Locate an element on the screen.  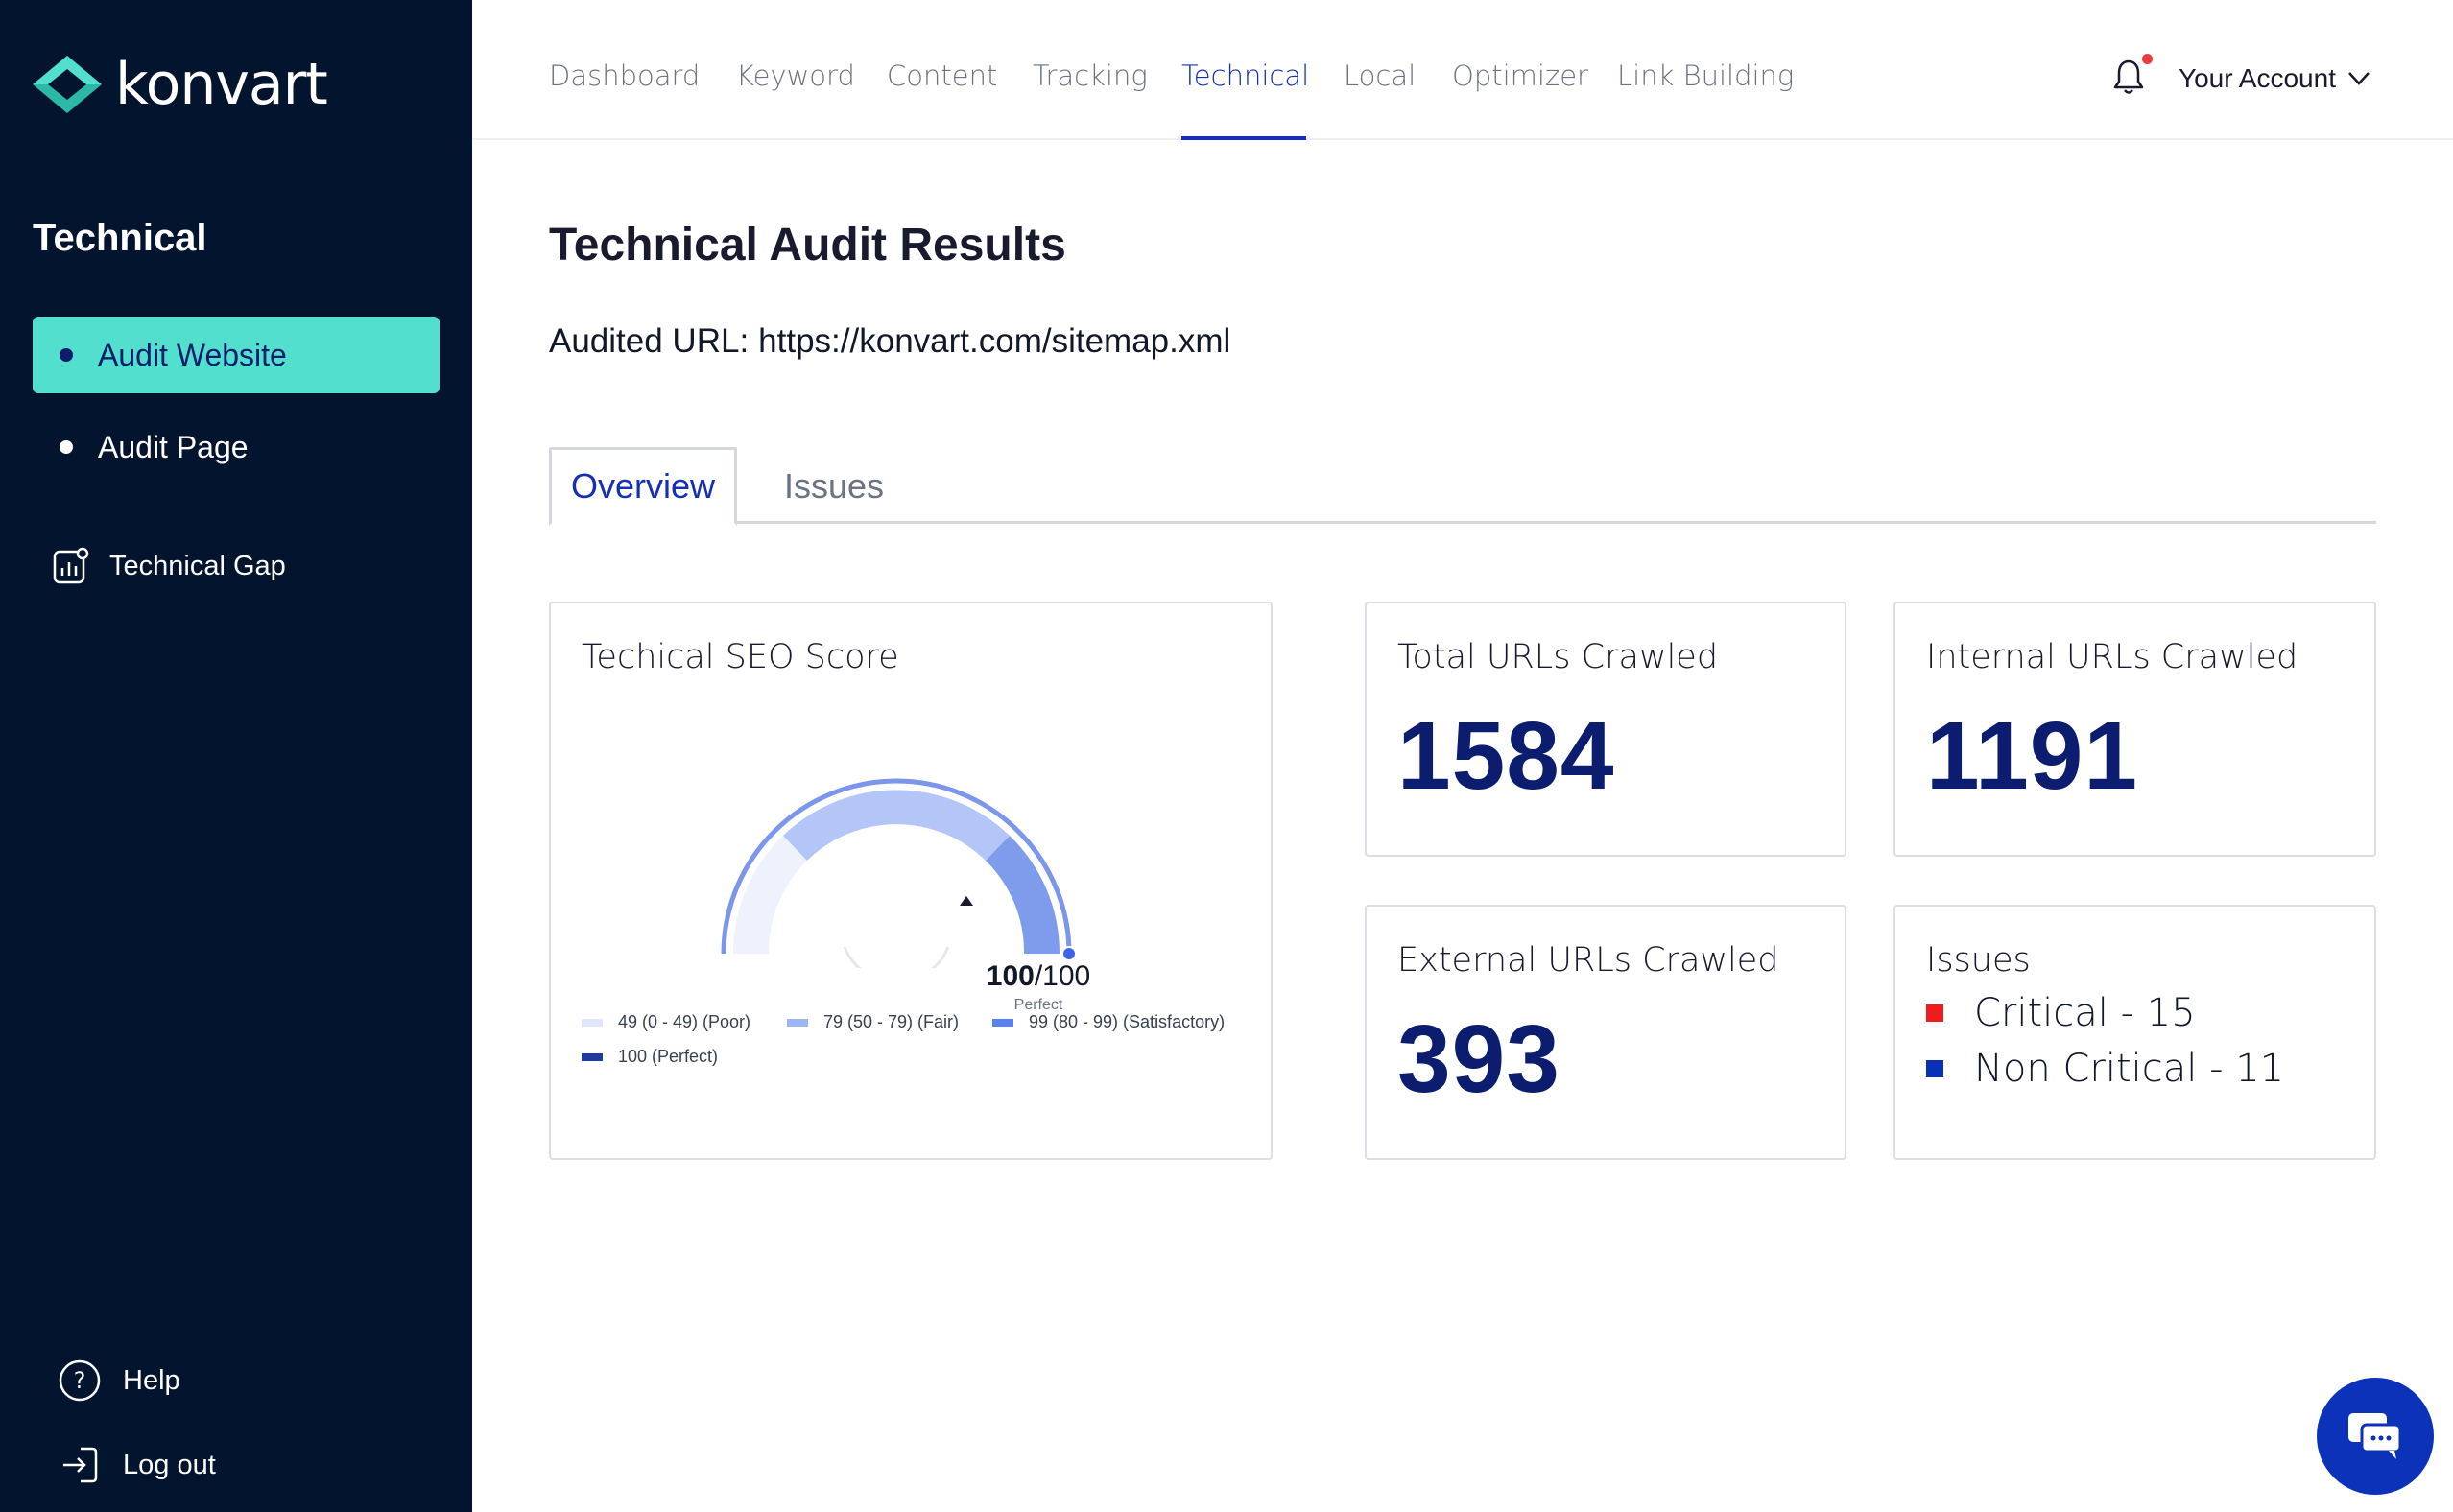
account-menu: Your Account is located at coordinates (2274, 78).